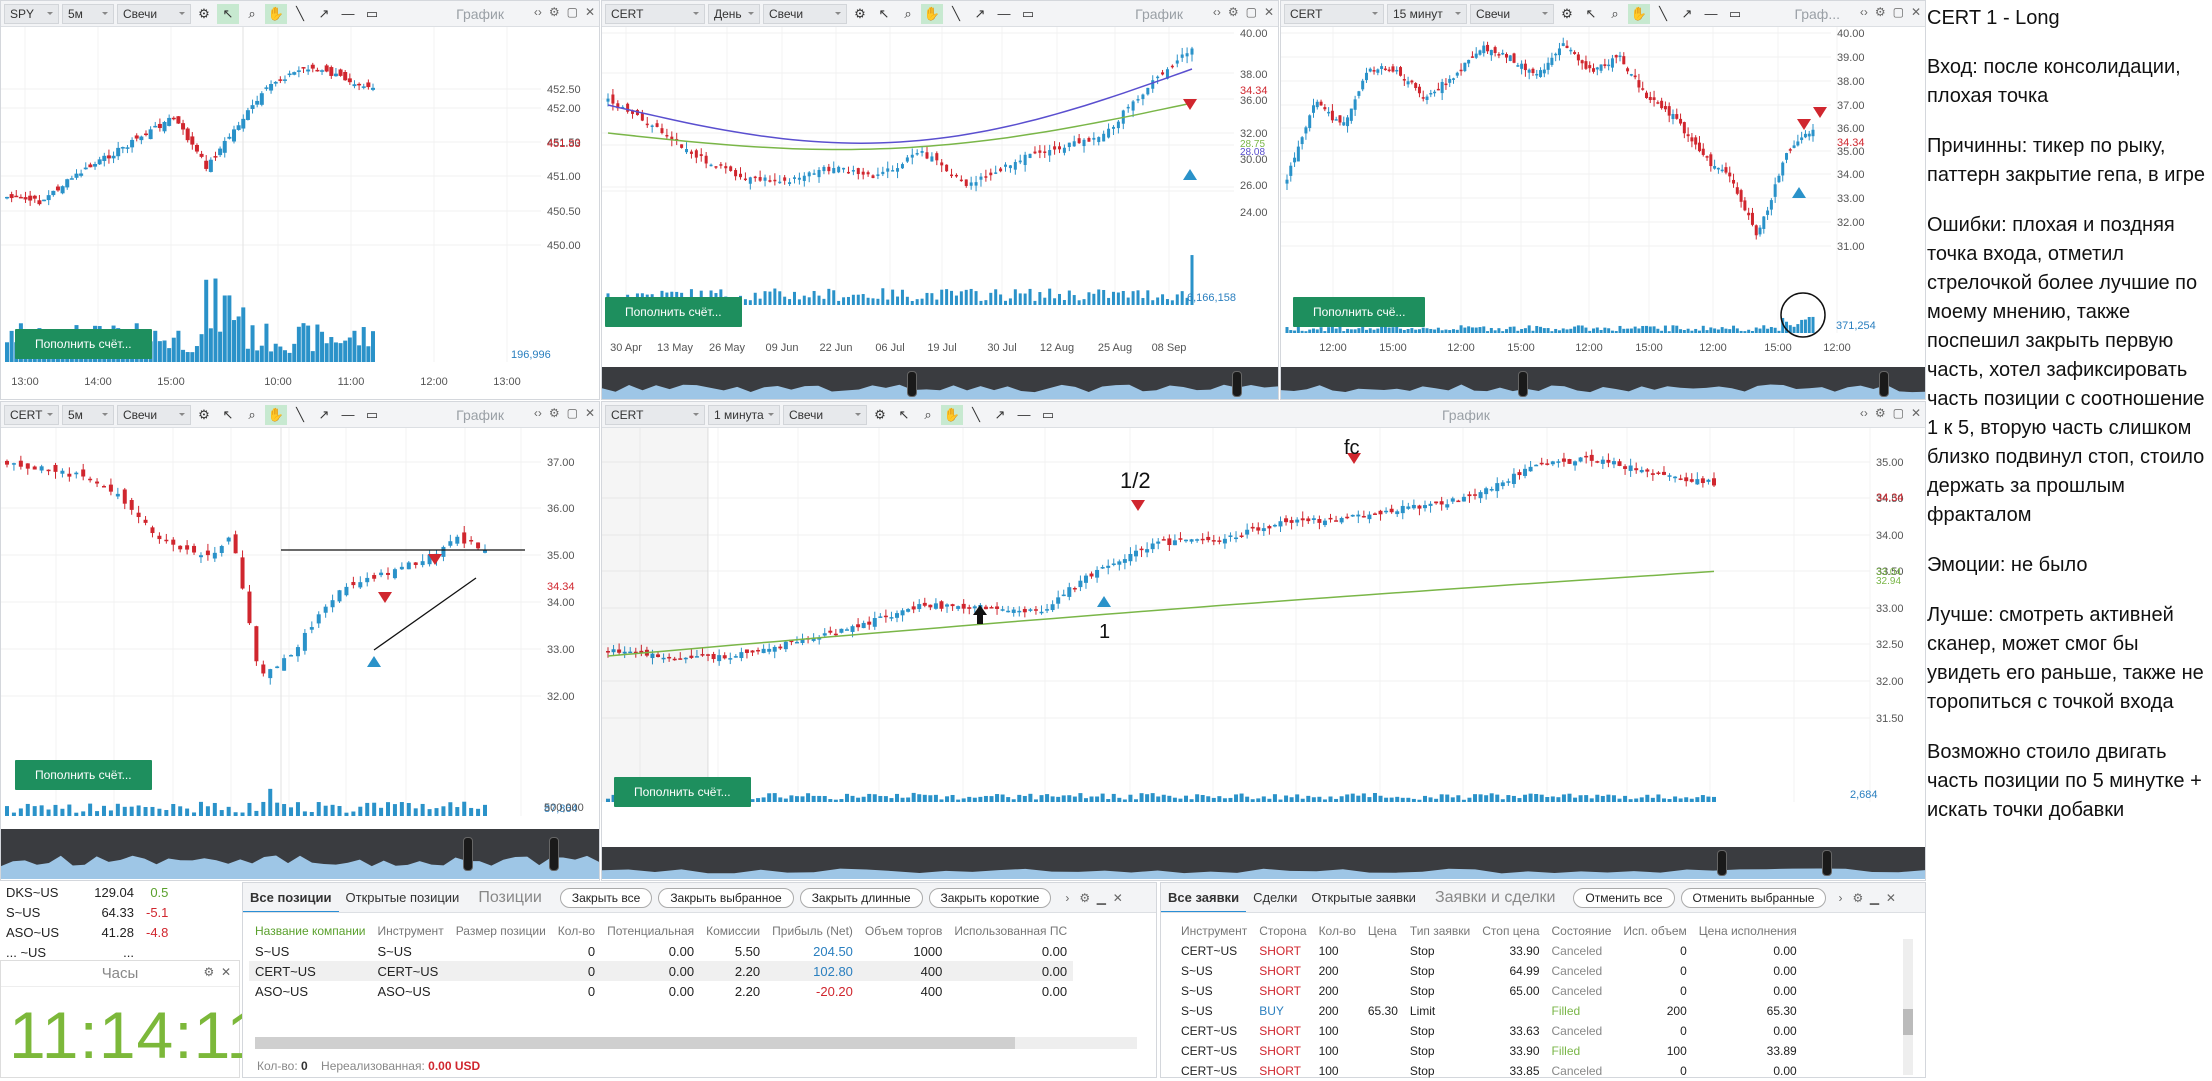  I want to click on table-row: ASO~US ASO~US 0 0.00 2.20 -20.20 400 0.00, so click(661, 991).